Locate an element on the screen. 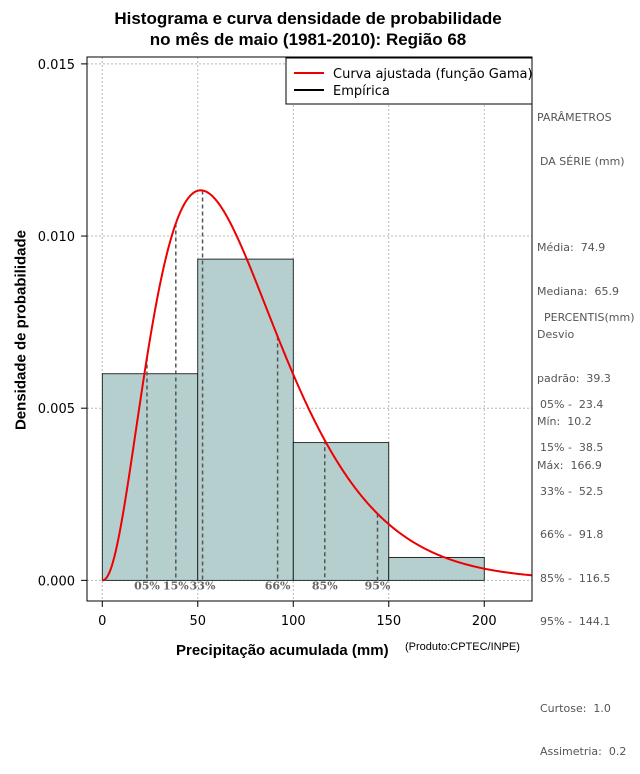 This screenshot has width=640, height=774. legend-box is located at coordinates (409, 81).